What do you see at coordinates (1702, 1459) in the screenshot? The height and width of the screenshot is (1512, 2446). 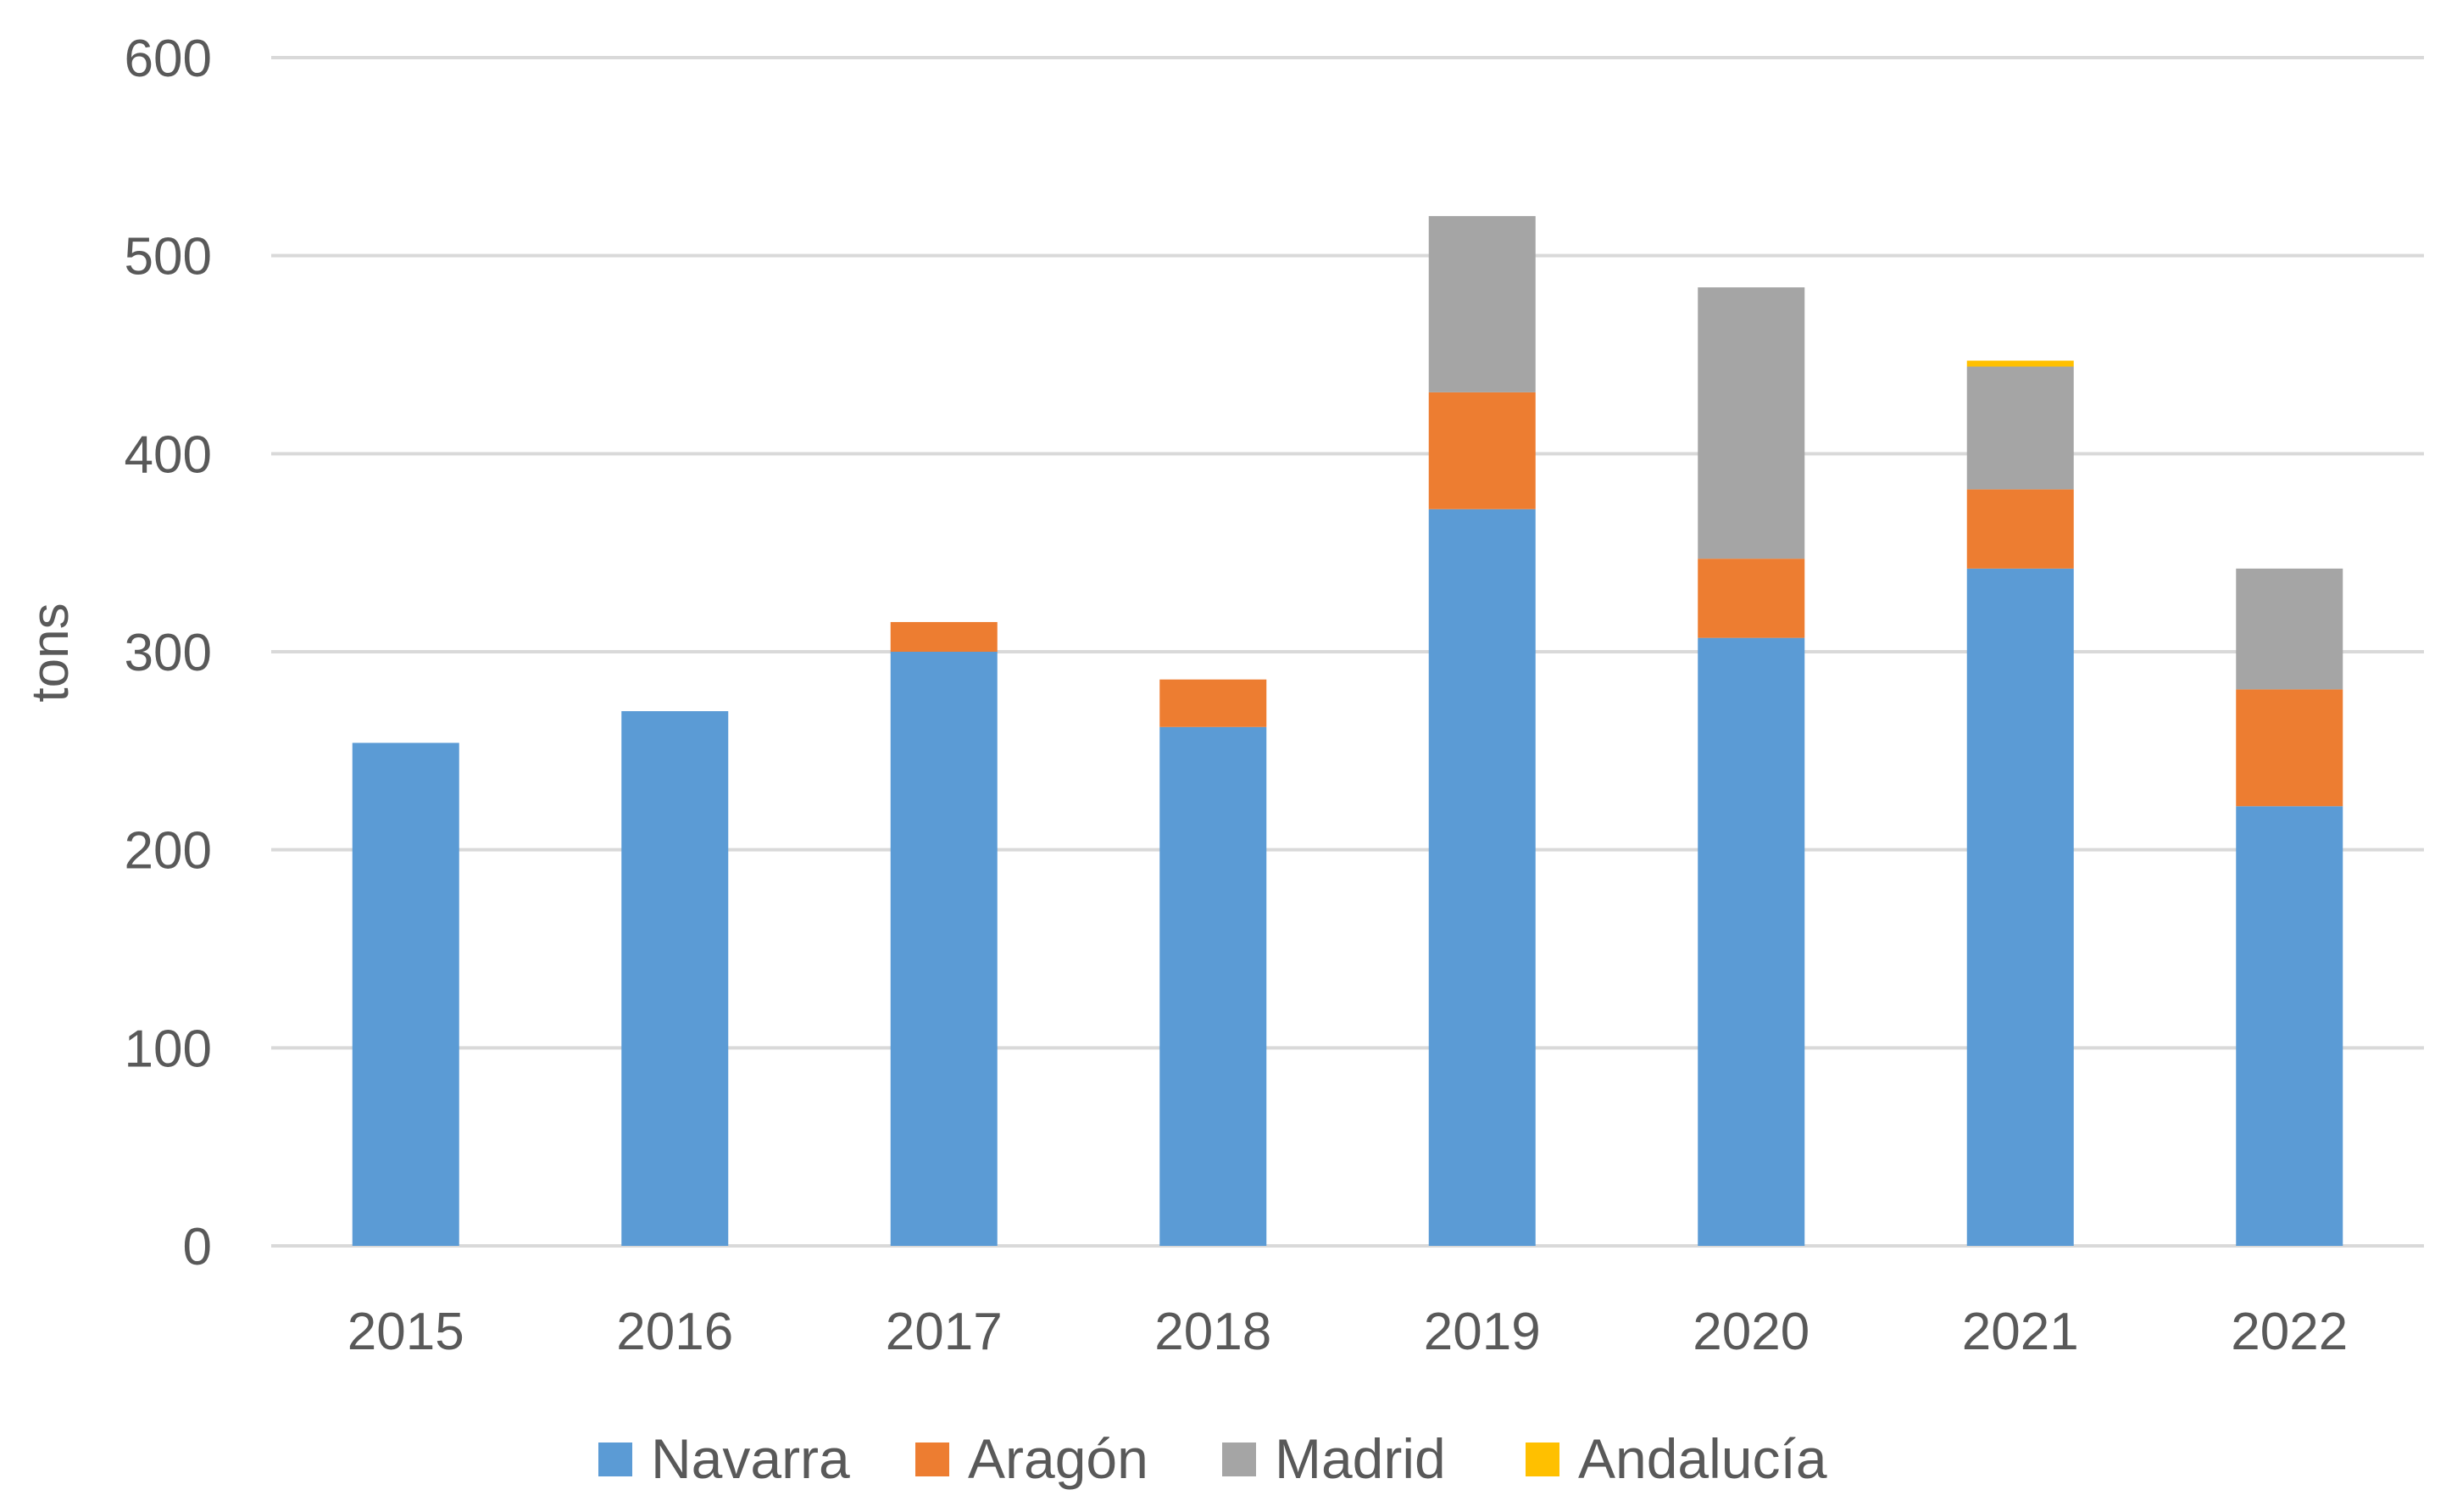 I see `legend-label-andalucía: Andalucía` at bounding box center [1702, 1459].